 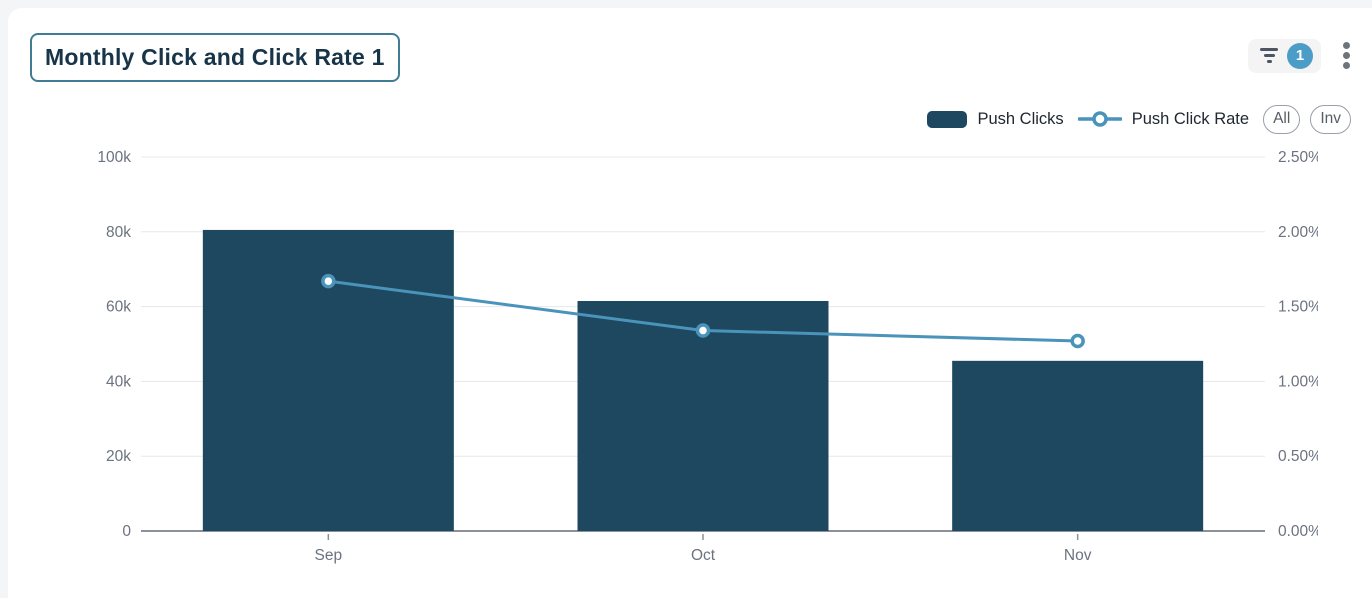 What do you see at coordinates (1298, 232) in the screenshot?
I see `y-right-tick-label: 2.00%` at bounding box center [1298, 232].